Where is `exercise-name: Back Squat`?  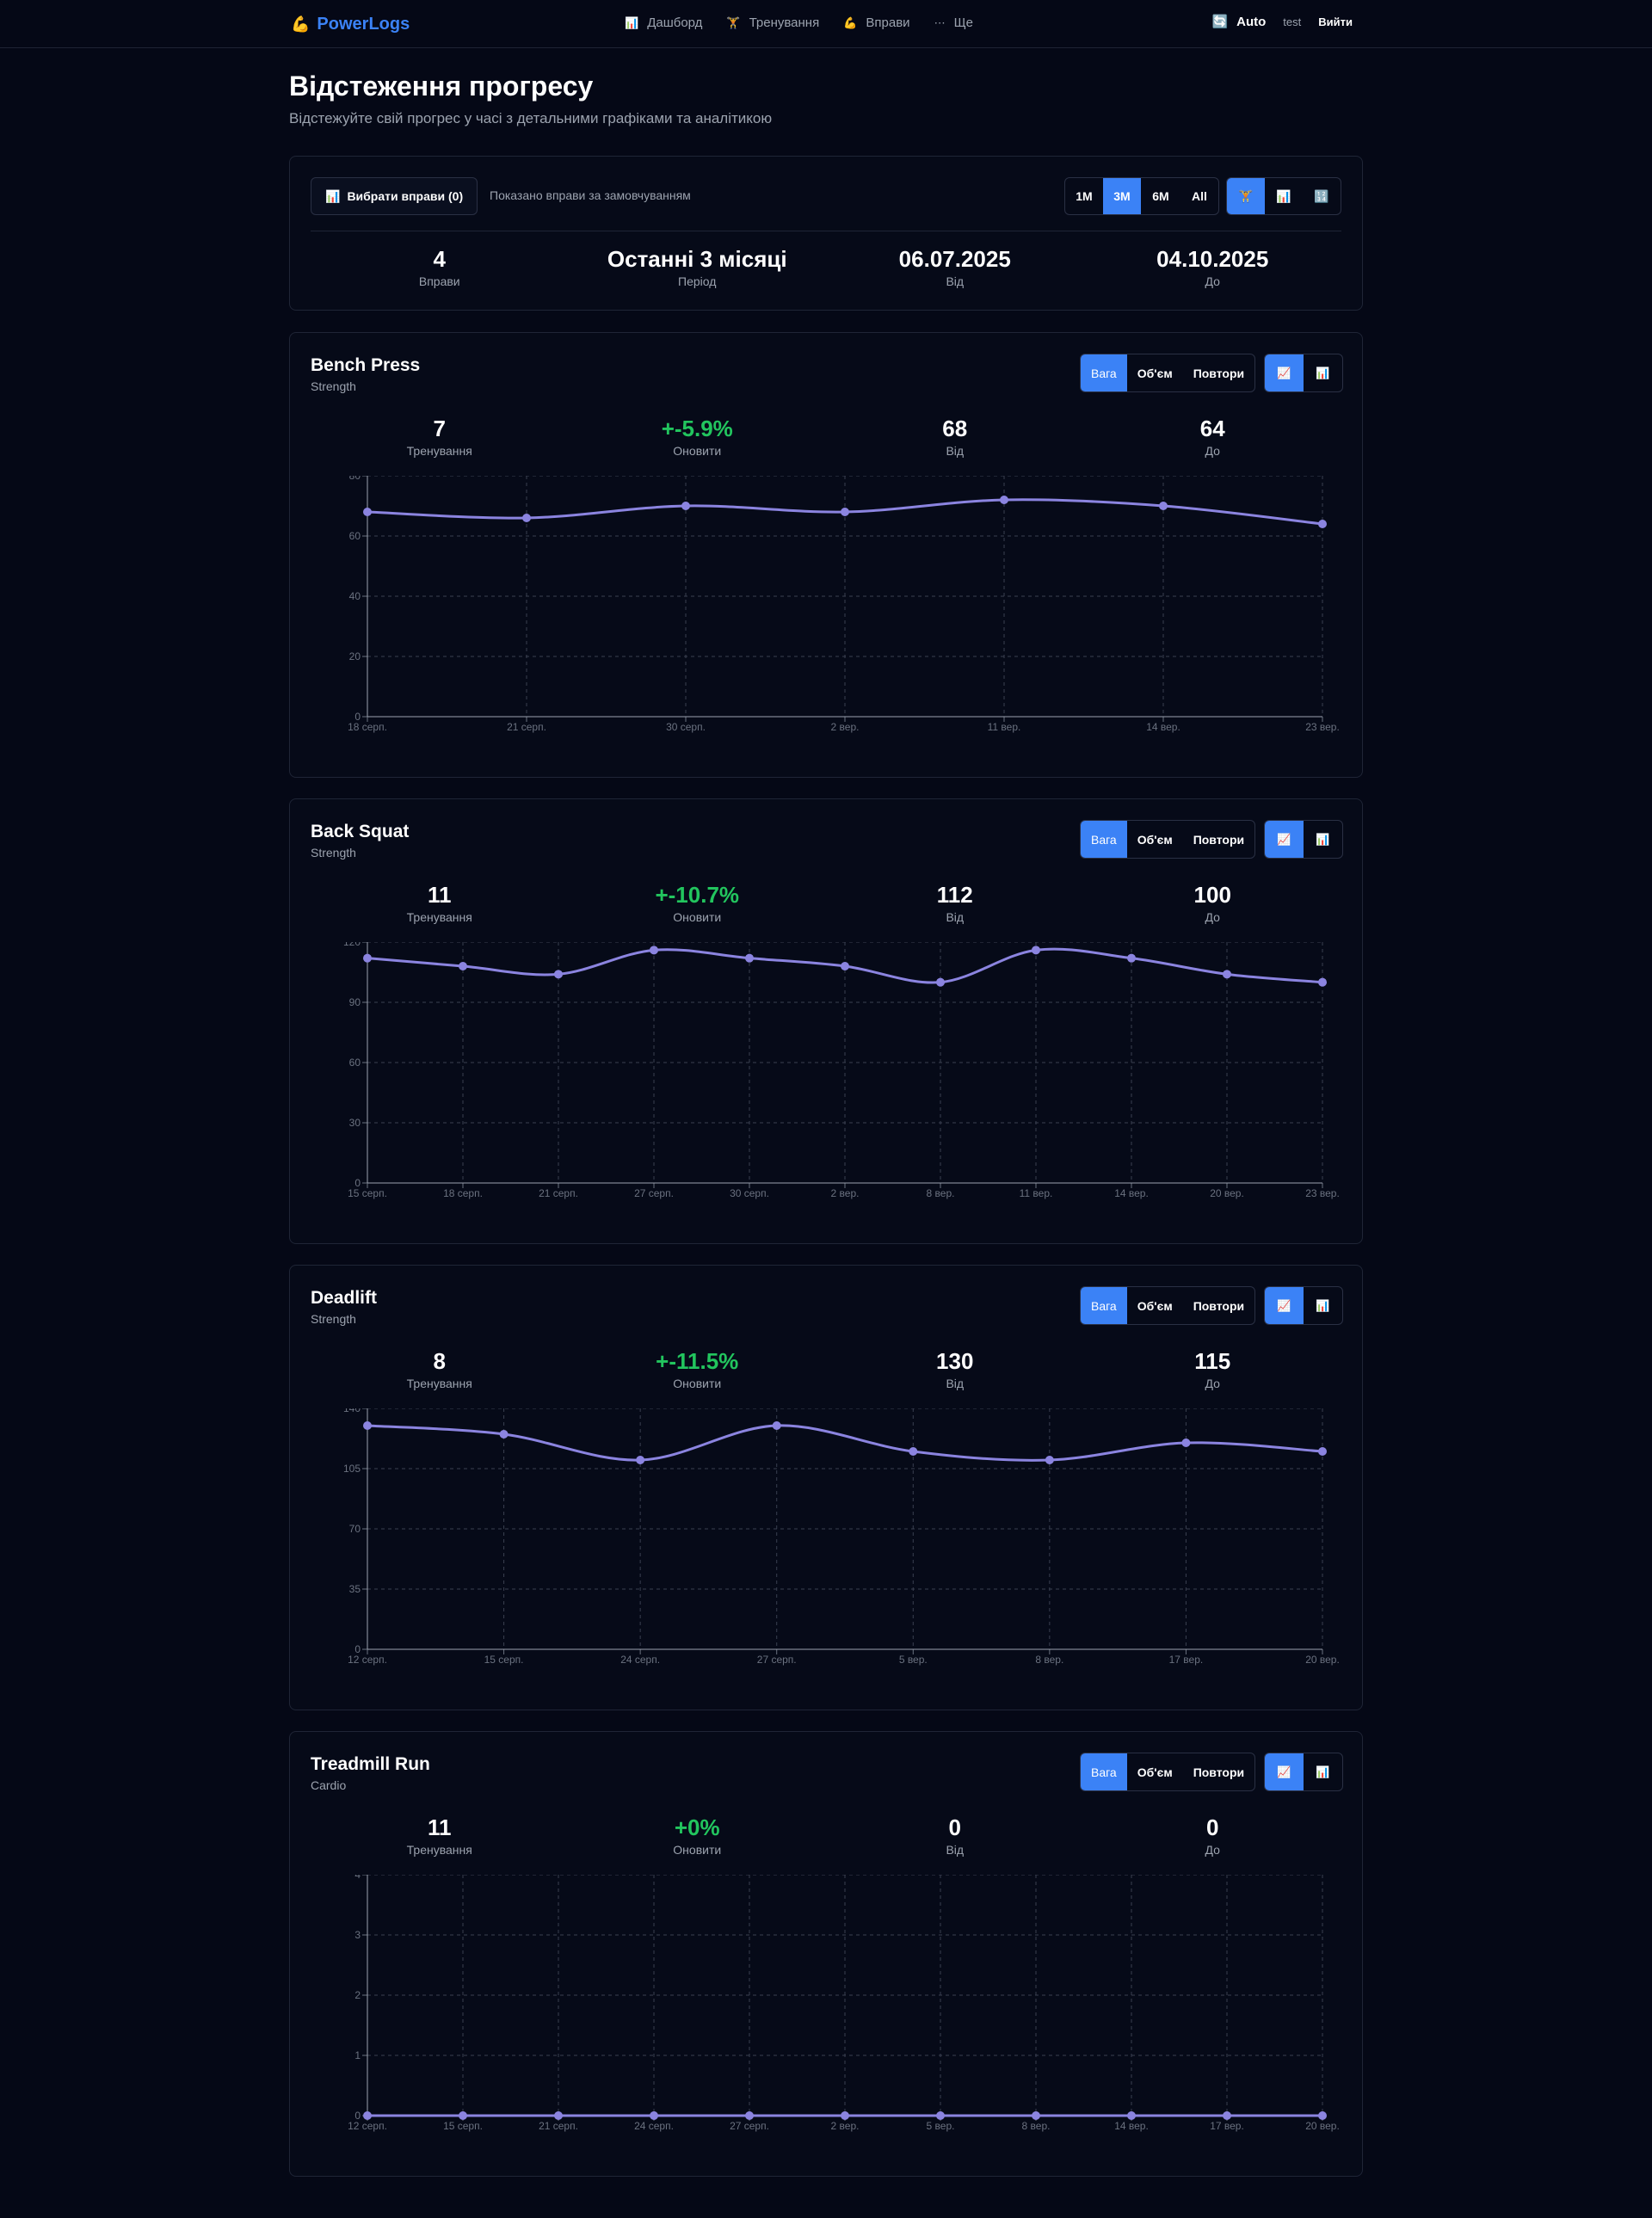 exercise-name: Back Squat is located at coordinates (360, 831).